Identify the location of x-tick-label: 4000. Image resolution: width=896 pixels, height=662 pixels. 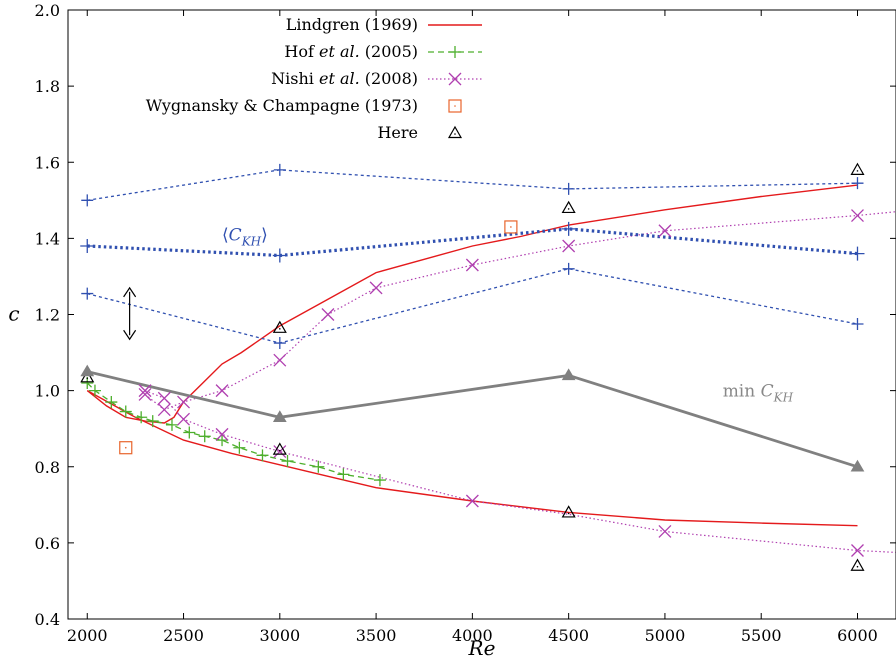
(472, 635).